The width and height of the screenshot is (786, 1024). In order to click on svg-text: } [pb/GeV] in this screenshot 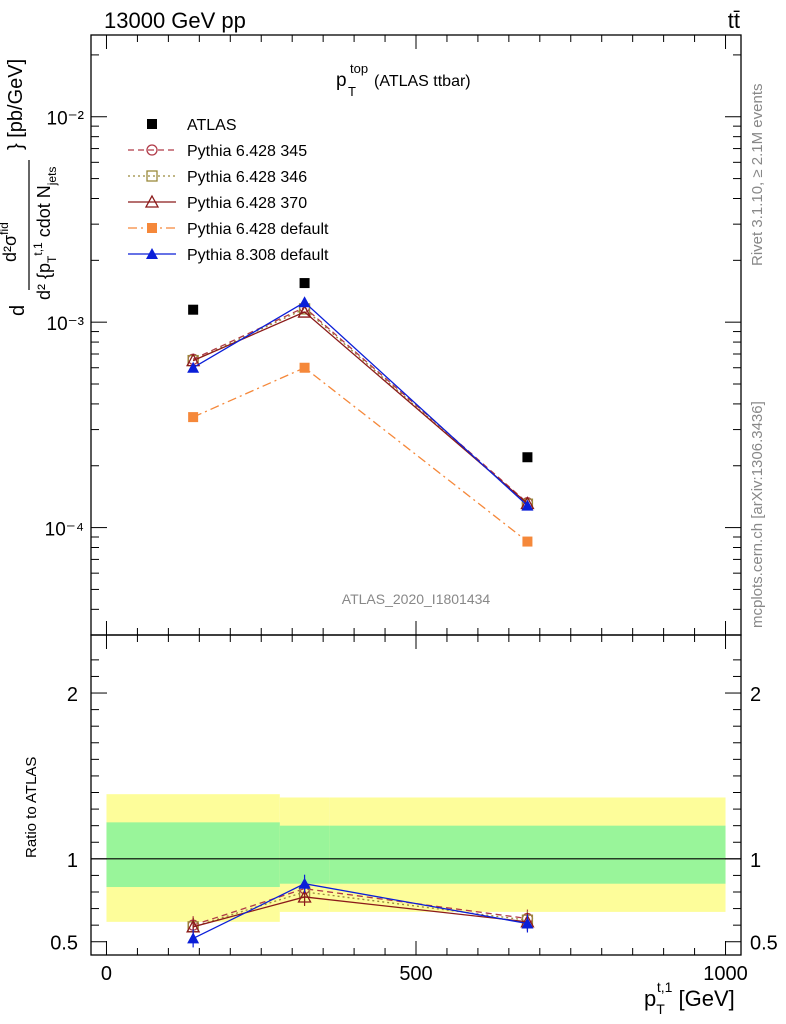, I will do `click(16, 104)`.